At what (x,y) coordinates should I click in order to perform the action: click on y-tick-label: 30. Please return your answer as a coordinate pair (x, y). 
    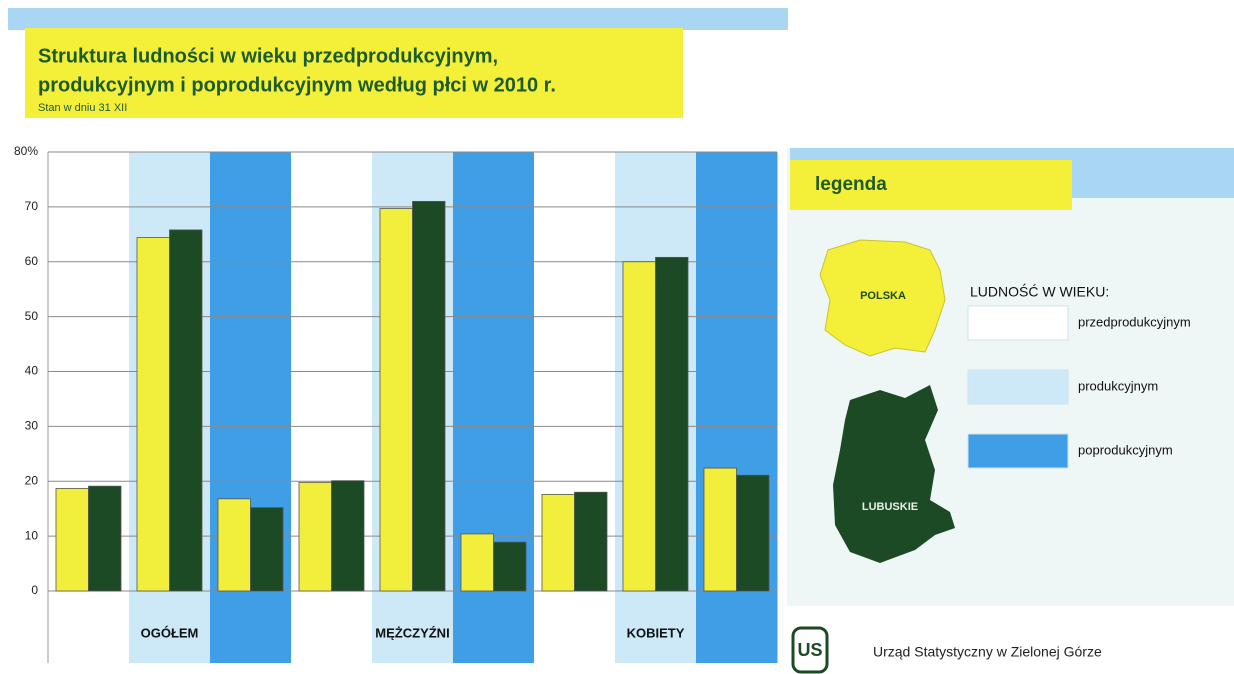
    Looking at the image, I should click on (32, 426).